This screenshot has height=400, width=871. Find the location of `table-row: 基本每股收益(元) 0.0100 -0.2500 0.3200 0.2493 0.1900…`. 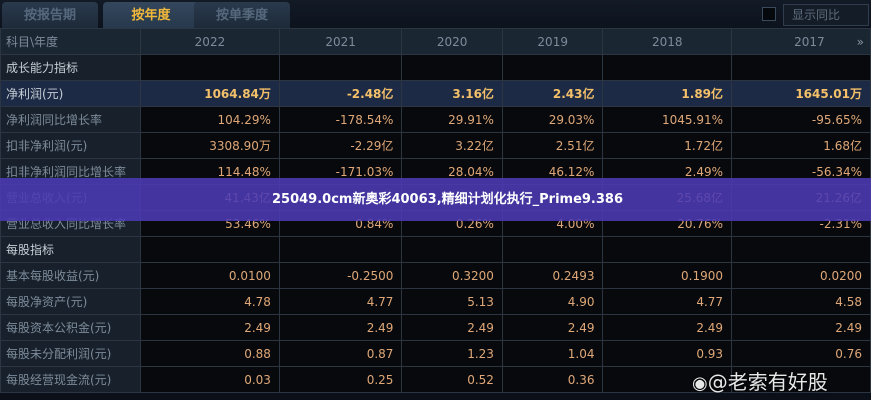

table-row: 基本每股收益(元) 0.0100 -0.2500 0.3200 0.2493 0.1900… is located at coordinates (435, 275).